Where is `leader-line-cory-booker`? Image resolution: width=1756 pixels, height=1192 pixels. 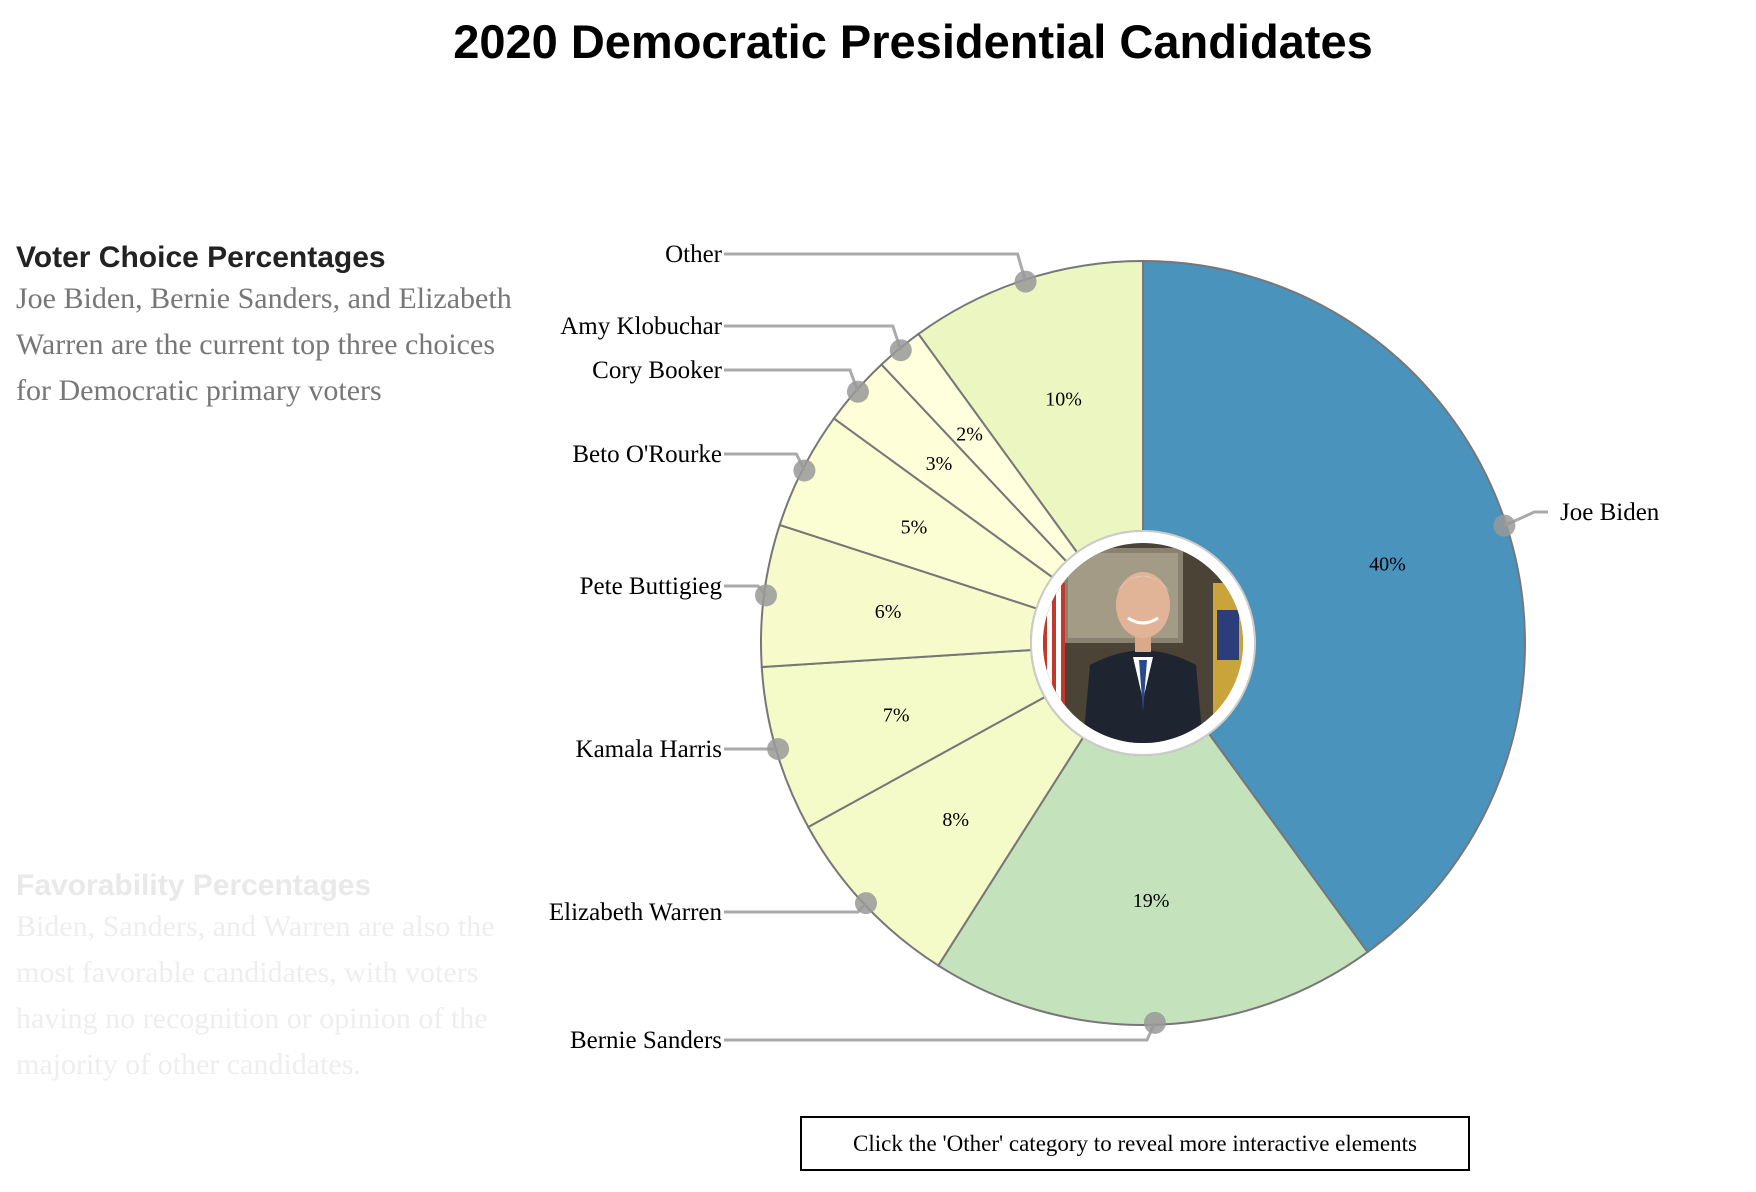 leader-line-cory-booker is located at coordinates (792, 380).